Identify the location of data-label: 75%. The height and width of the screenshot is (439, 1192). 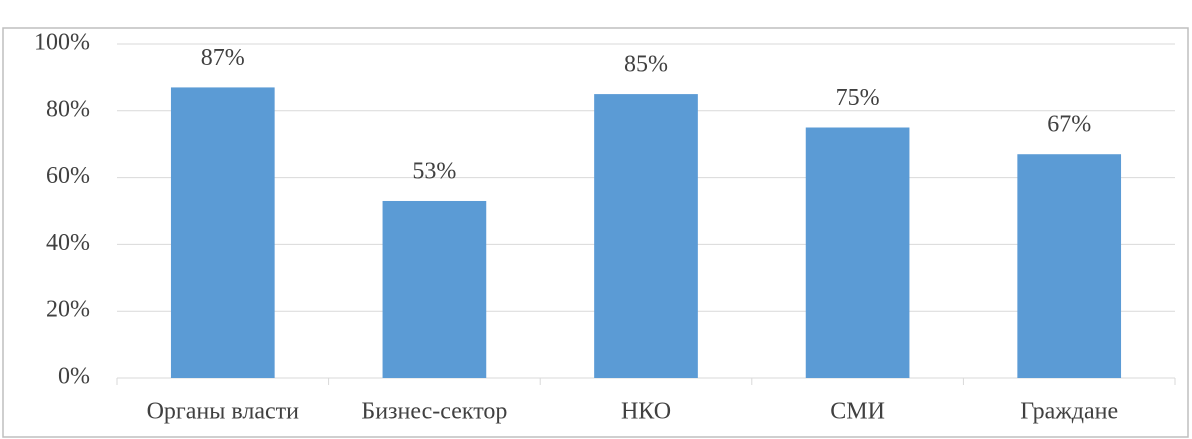
(858, 98).